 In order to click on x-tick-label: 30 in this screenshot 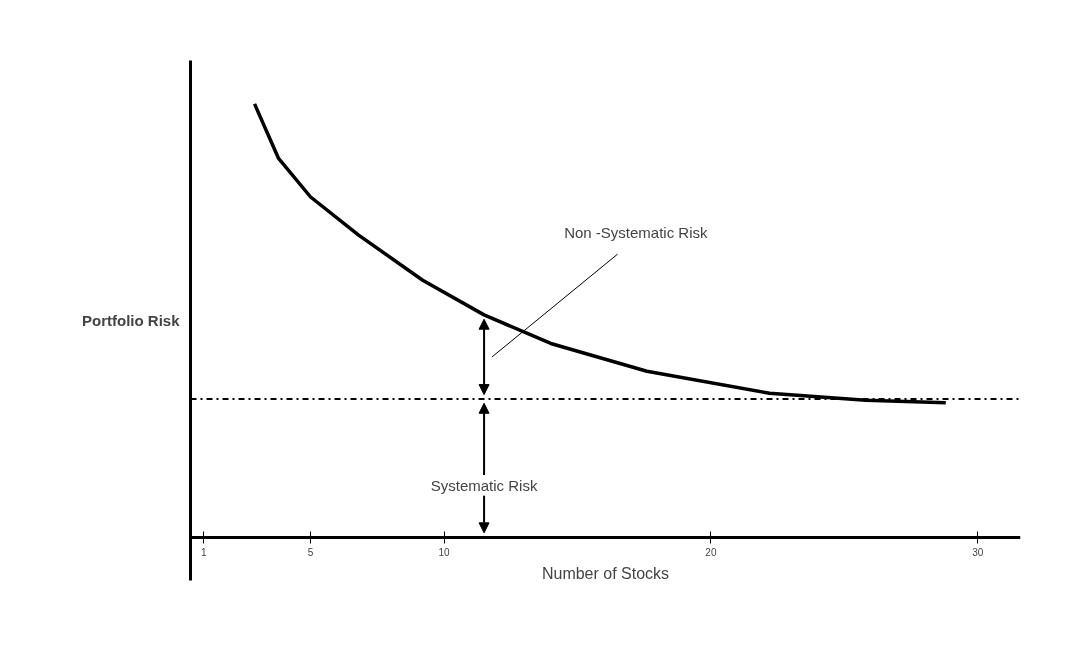, I will do `click(978, 553)`.